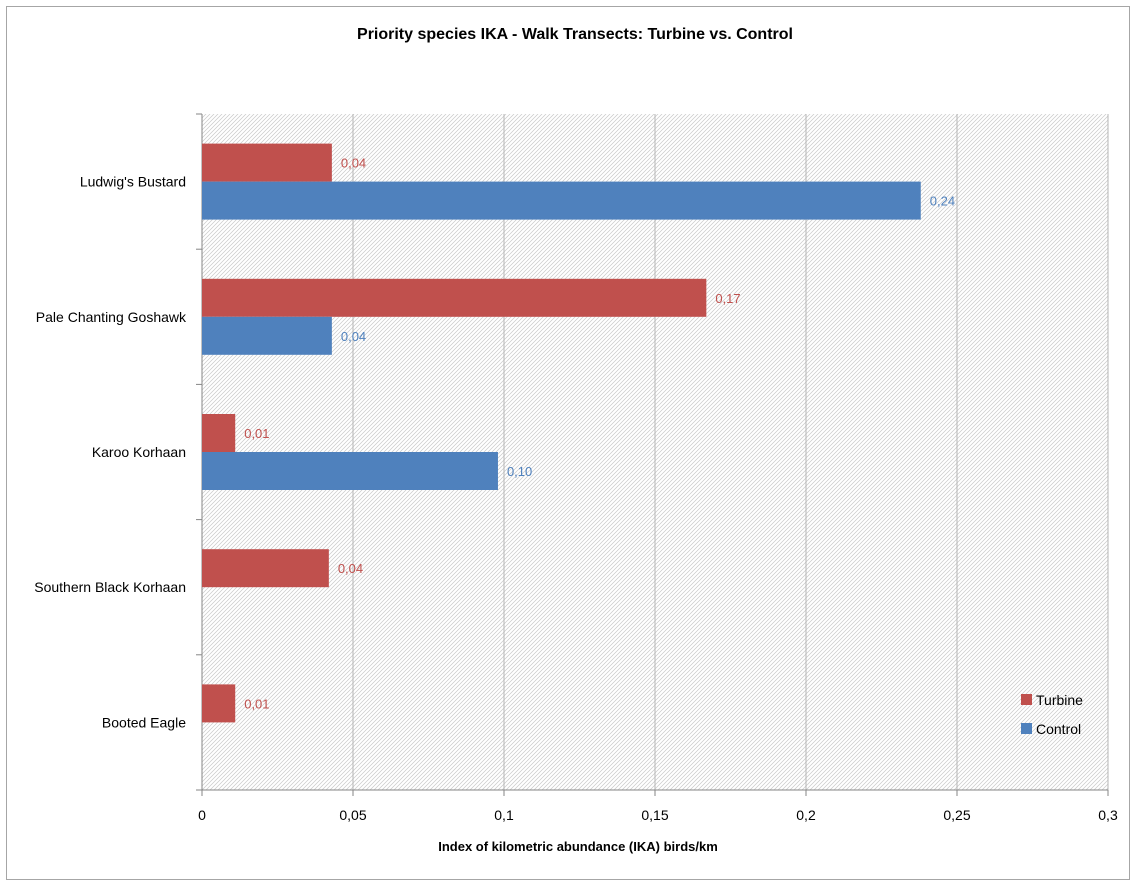 The width and height of the screenshot is (1136, 886). I want to click on category-label: Pale Chanting Goshawk, so click(111, 317).